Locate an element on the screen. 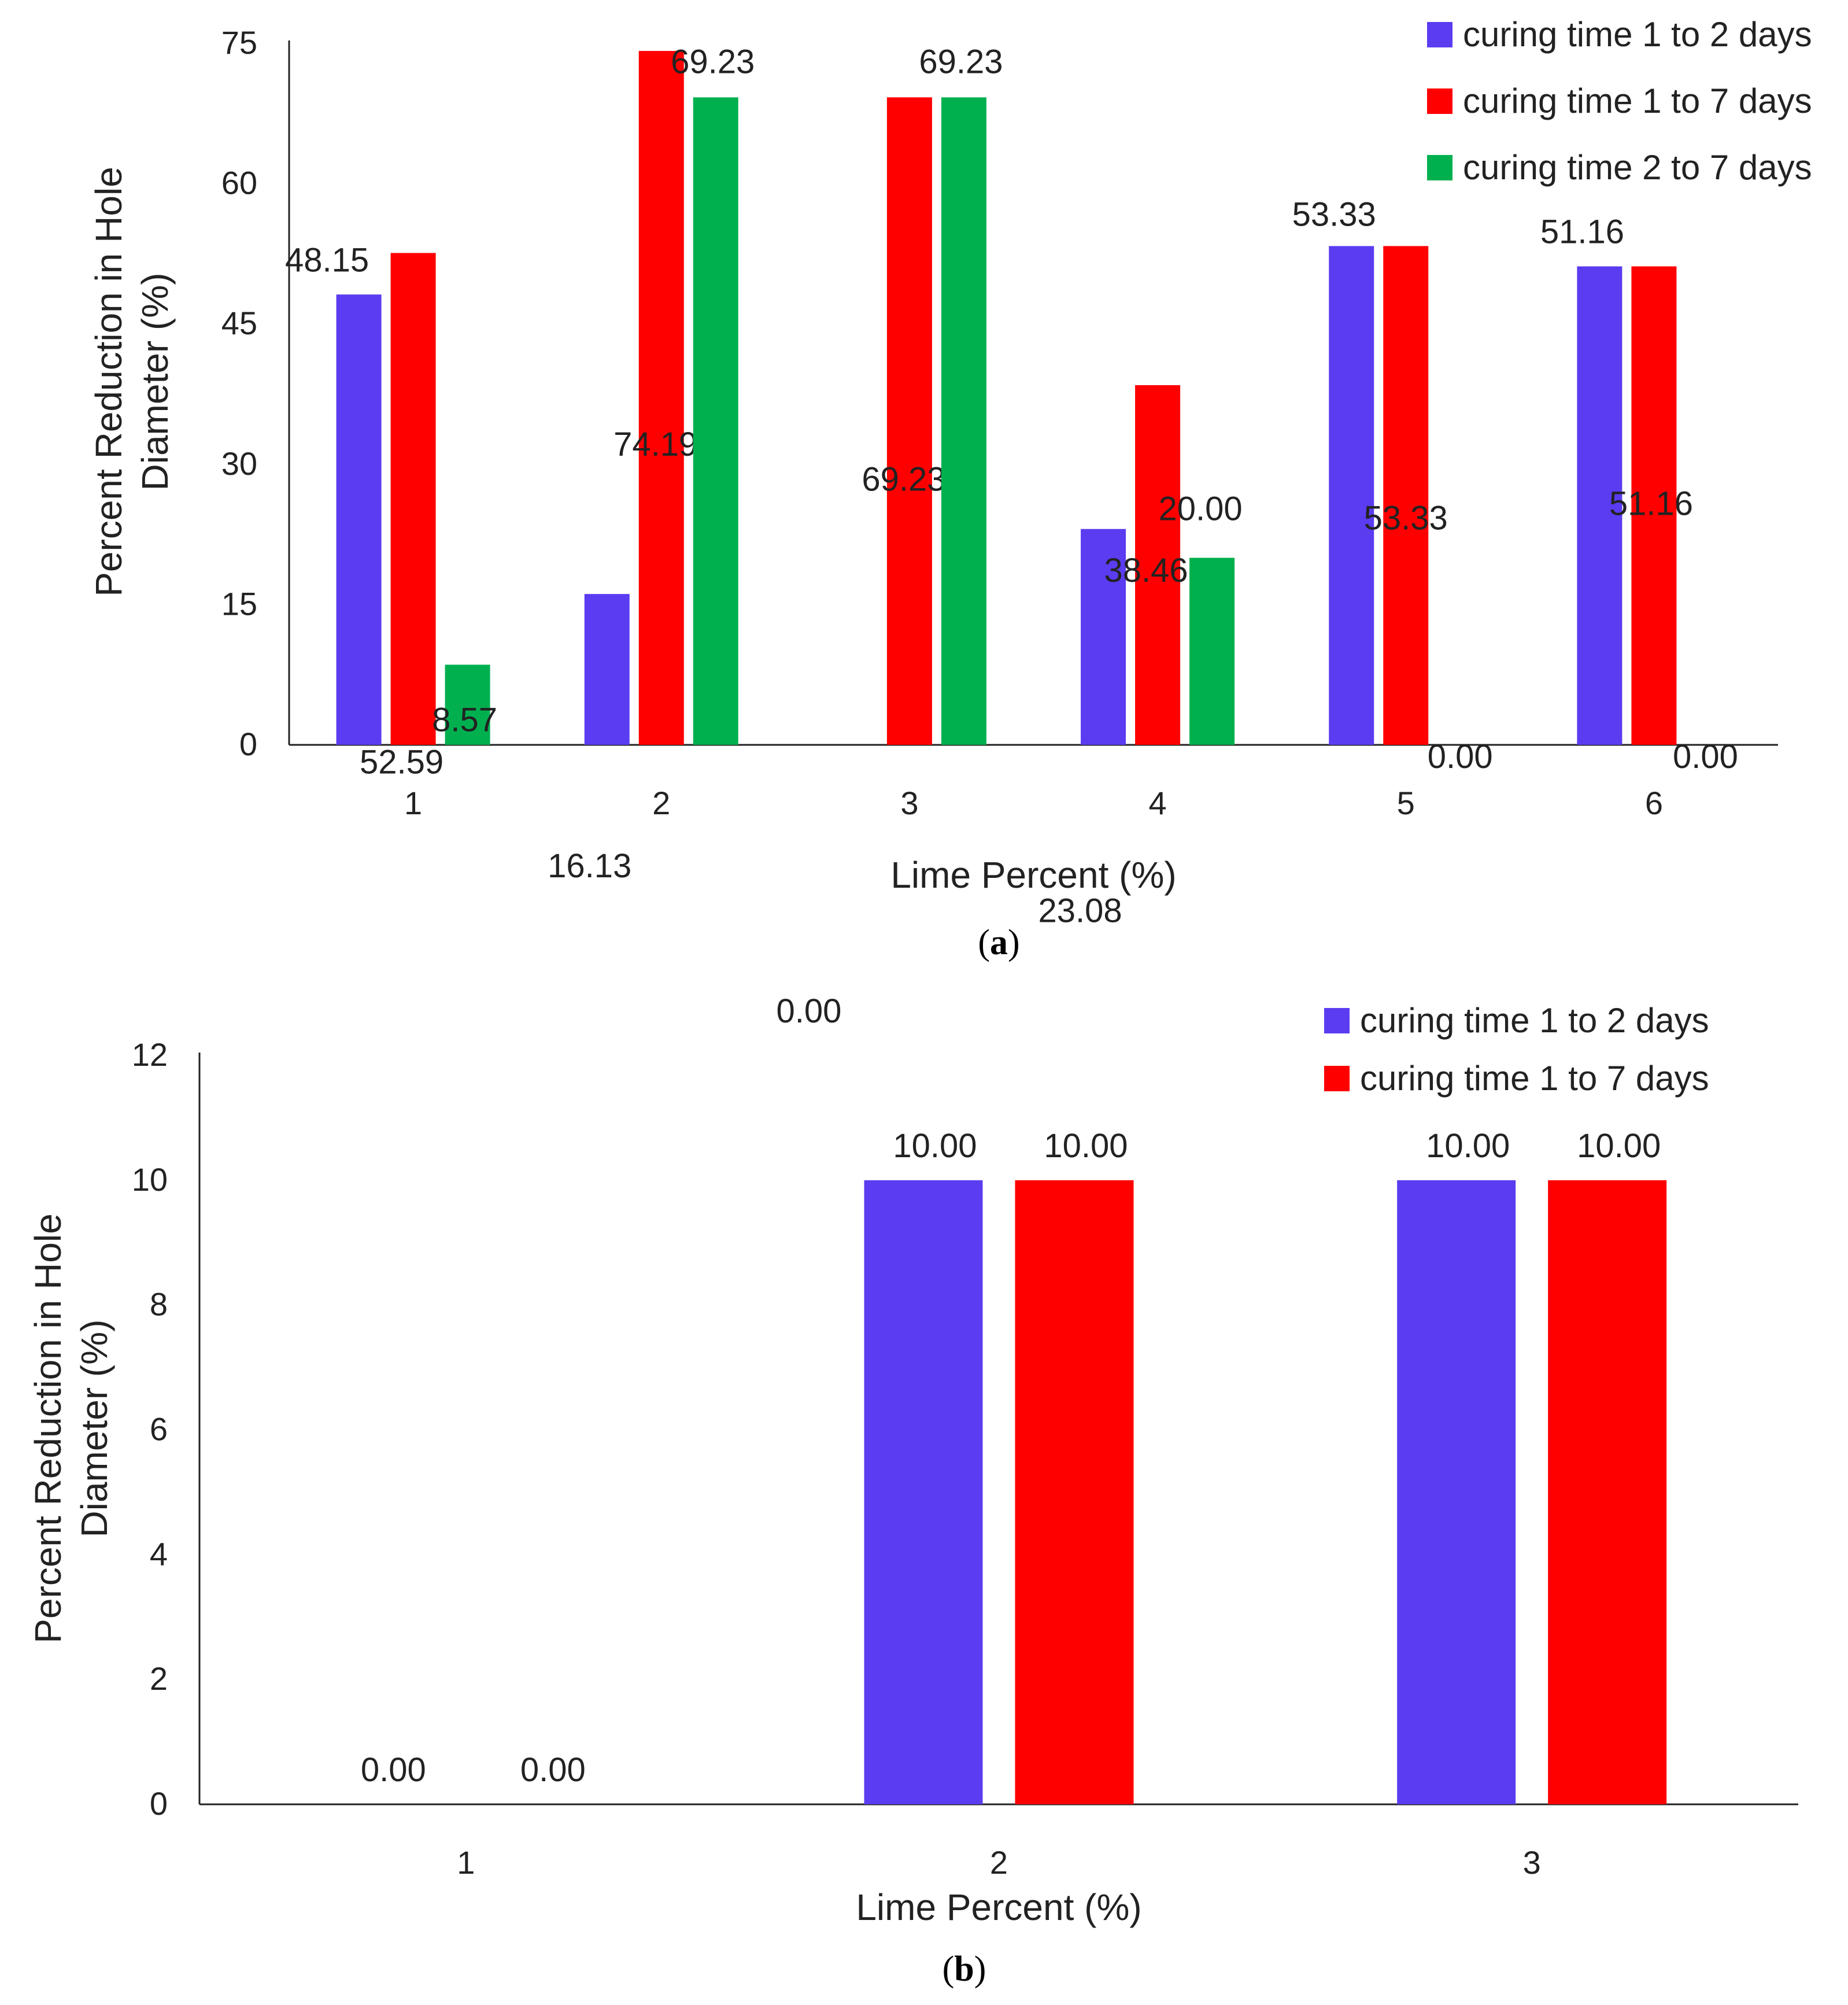 This screenshot has width=1848, height=2005. y-tick-label: 15 is located at coordinates (239, 603).